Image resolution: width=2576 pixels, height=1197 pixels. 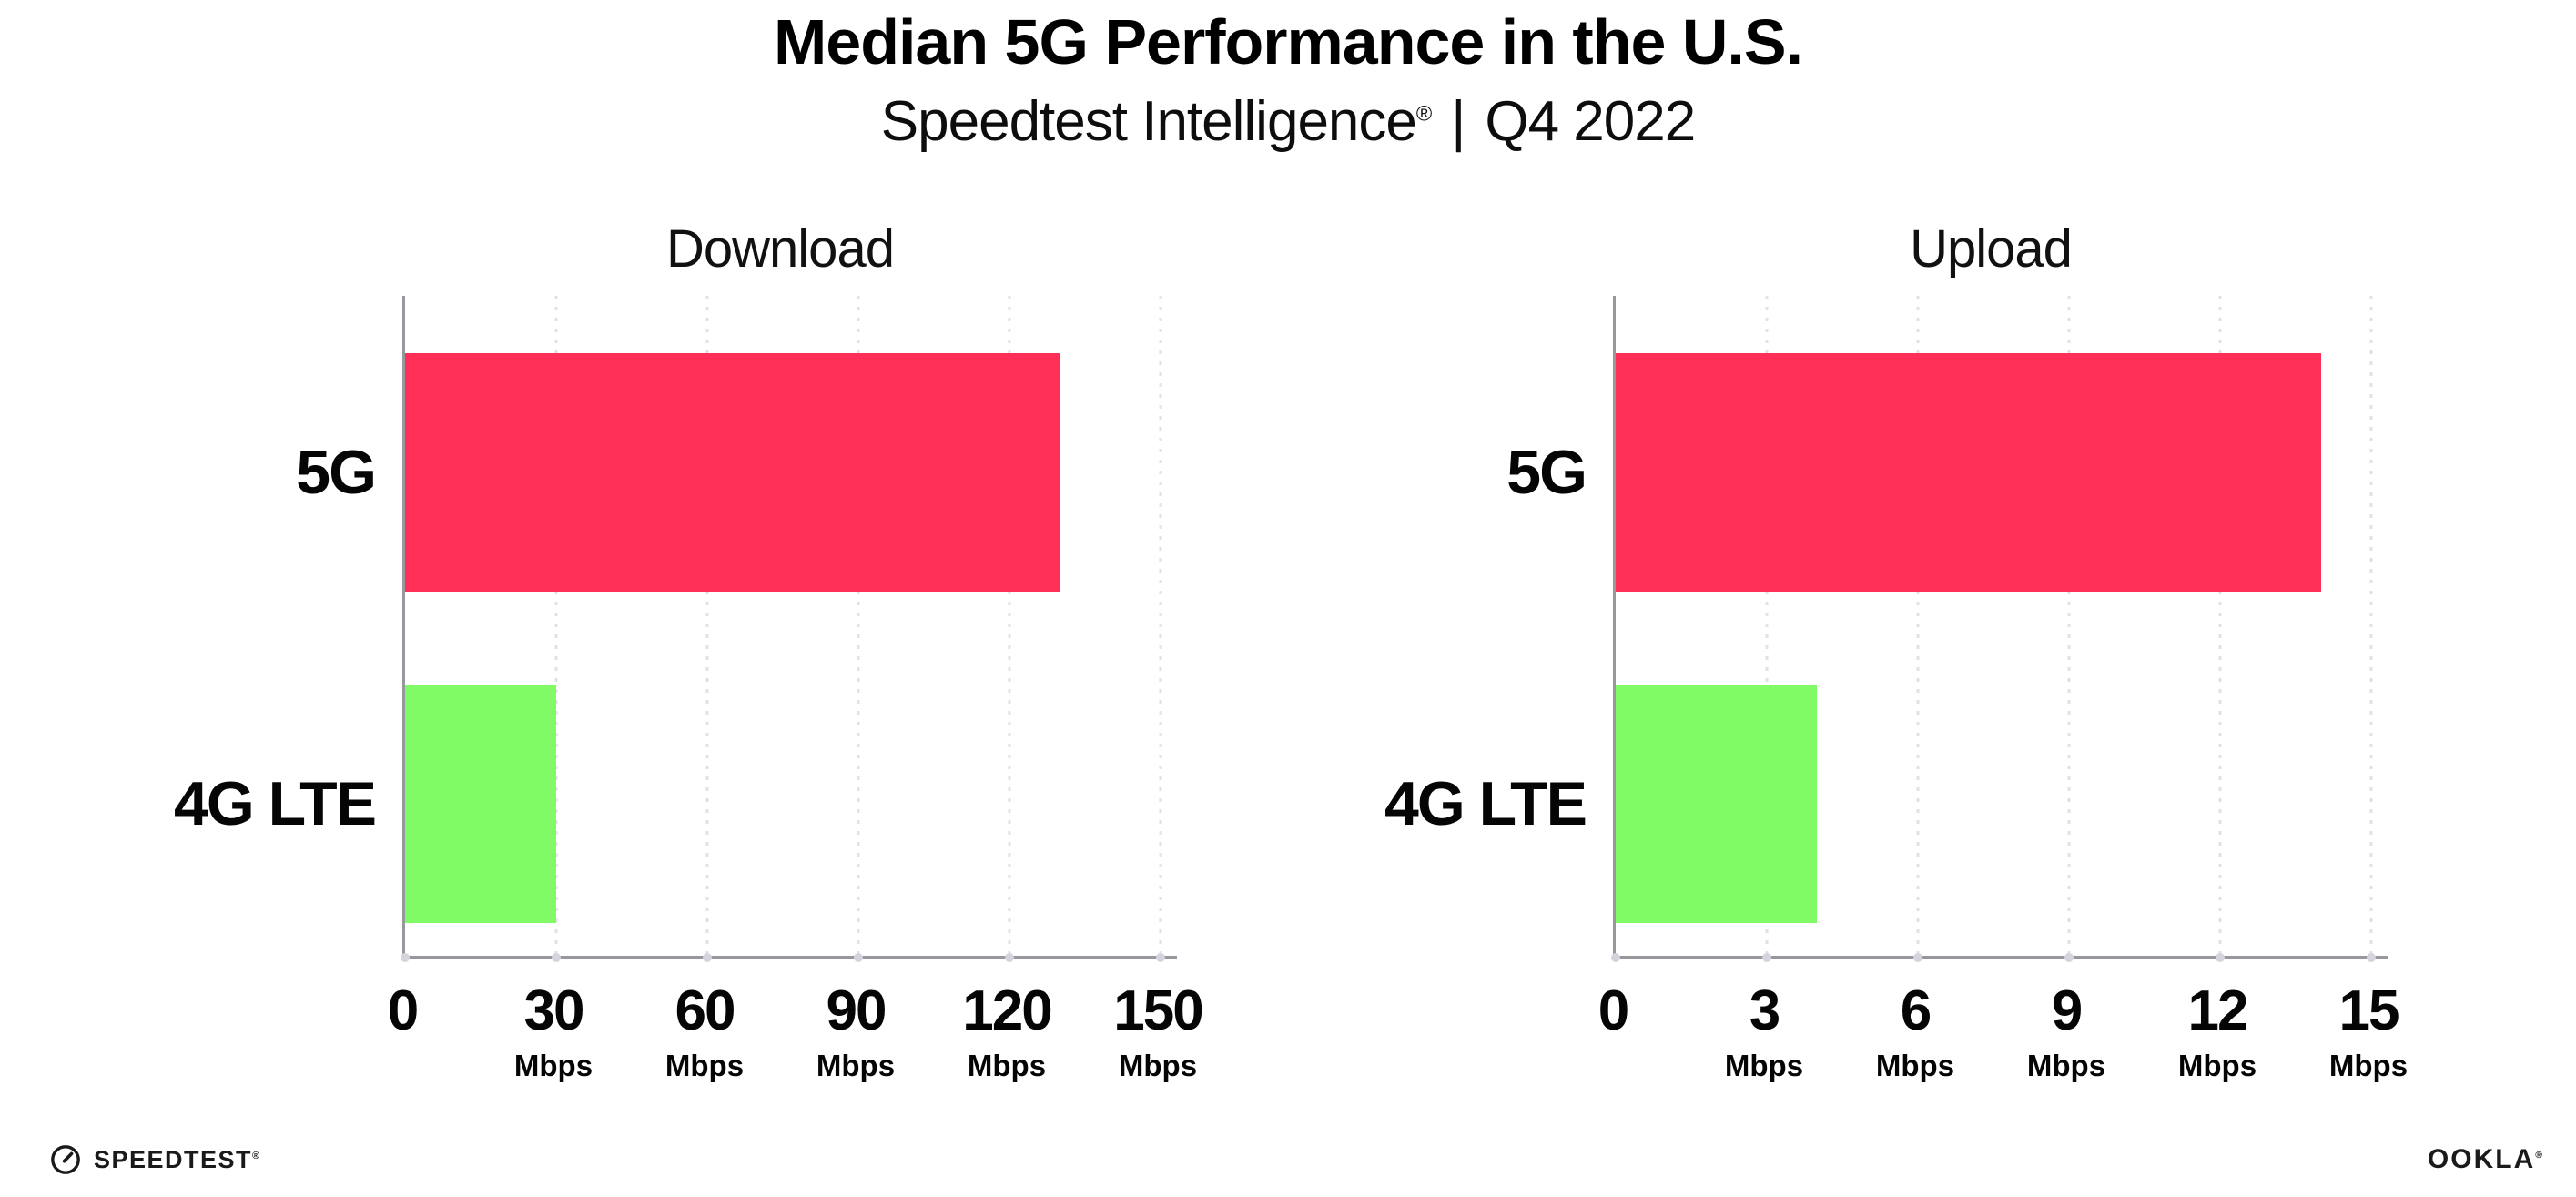 I want to click on x-tick-value: 9, so click(x=2067, y=1011).